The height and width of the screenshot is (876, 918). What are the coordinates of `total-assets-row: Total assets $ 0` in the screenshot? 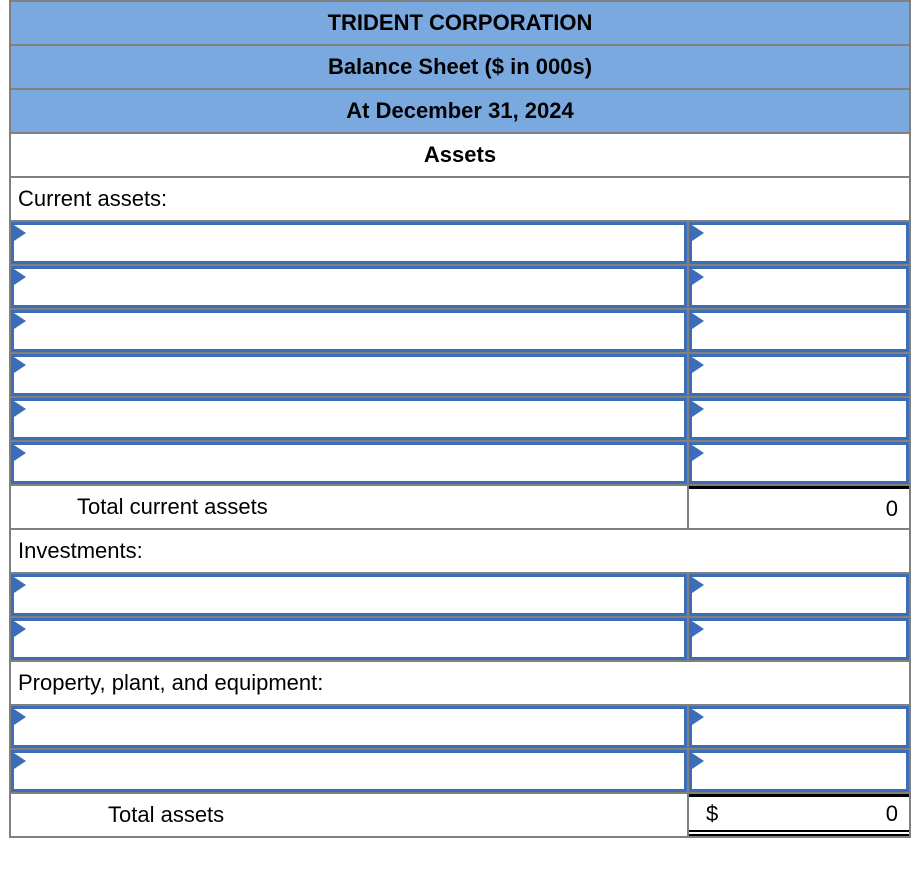 It's located at (460, 816).